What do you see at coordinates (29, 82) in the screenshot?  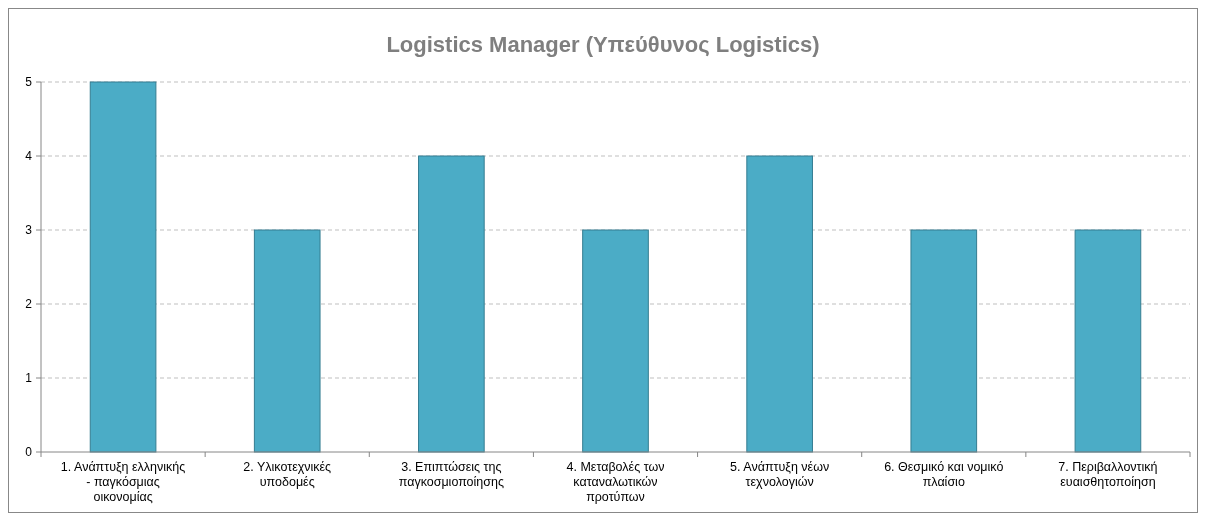 I see `y-tick-label: 5` at bounding box center [29, 82].